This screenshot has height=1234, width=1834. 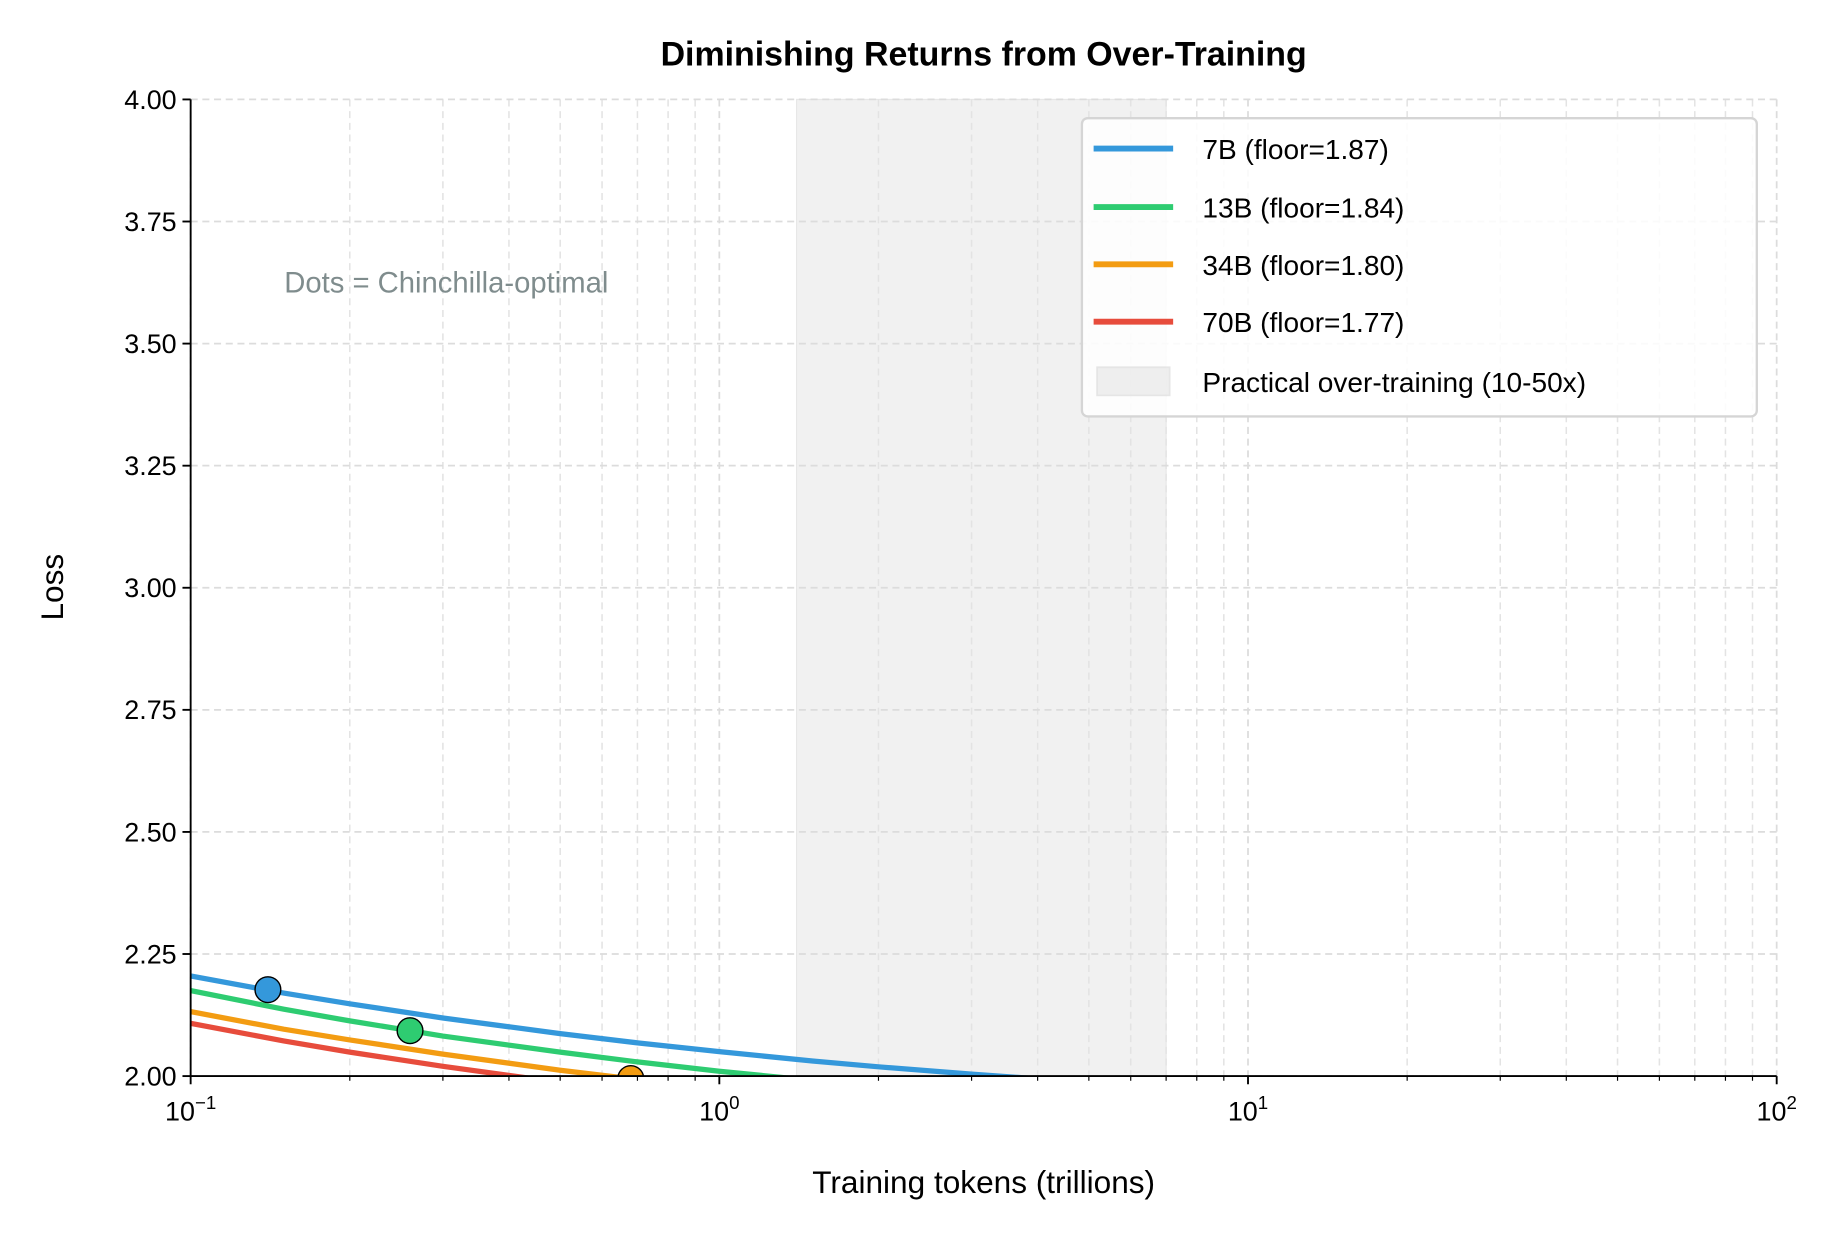 I want to click on legend-label-shaded: Practical over-training (10-50x), so click(x=1394, y=382).